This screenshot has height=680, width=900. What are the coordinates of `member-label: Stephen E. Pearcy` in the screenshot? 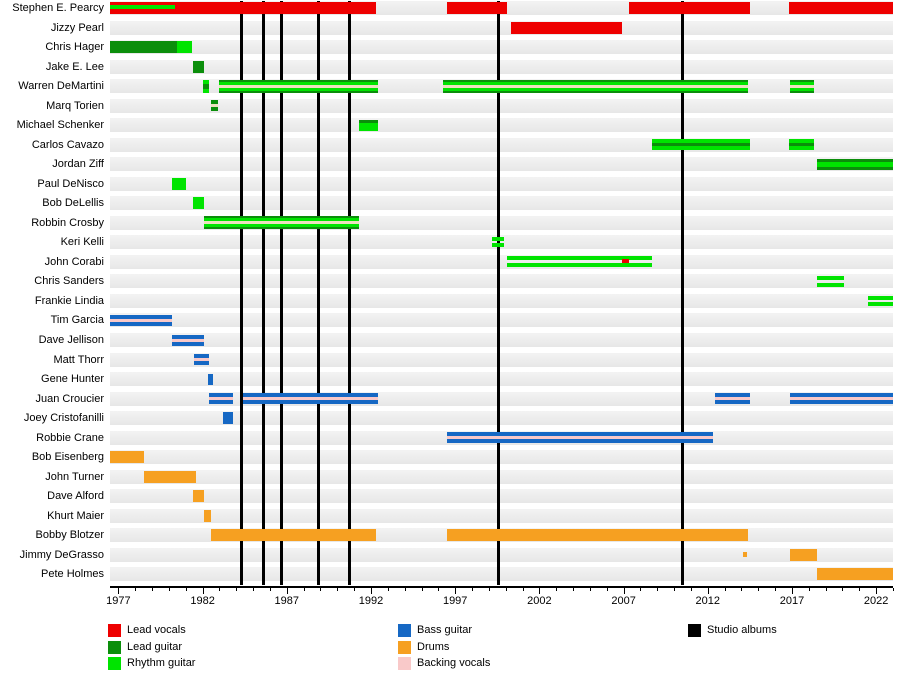 It's located at (58, 8).